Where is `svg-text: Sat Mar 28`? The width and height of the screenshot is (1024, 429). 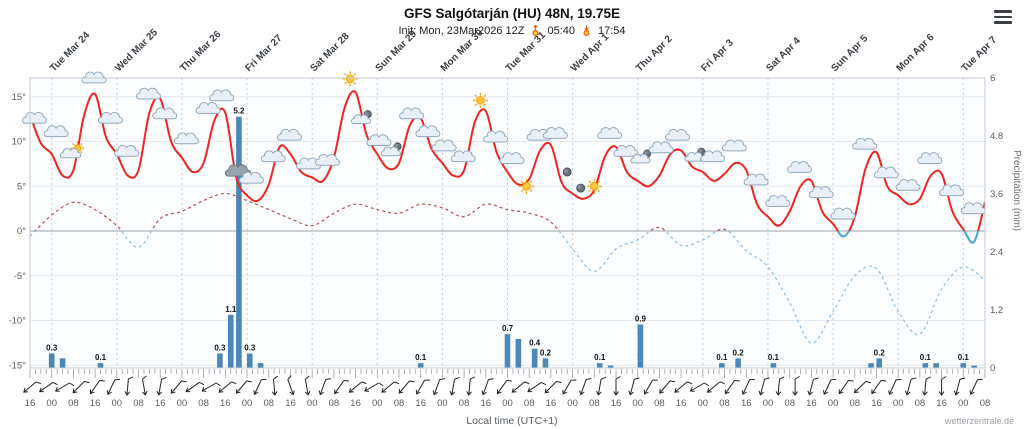
svg-text: Sat Mar 28 is located at coordinates (330, 52).